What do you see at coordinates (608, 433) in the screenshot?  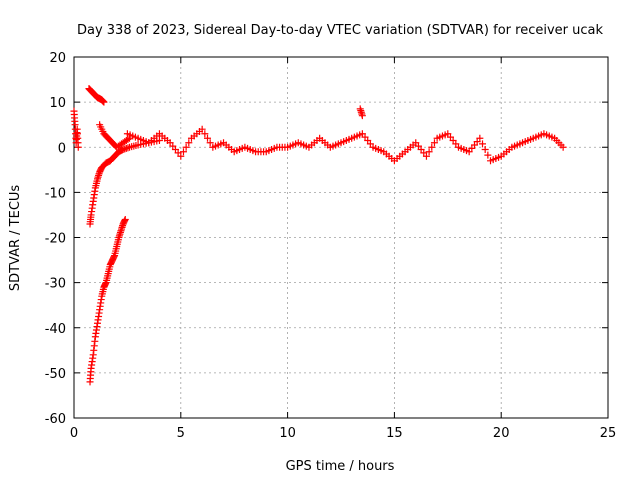 I see `x-tick-label: 25` at bounding box center [608, 433].